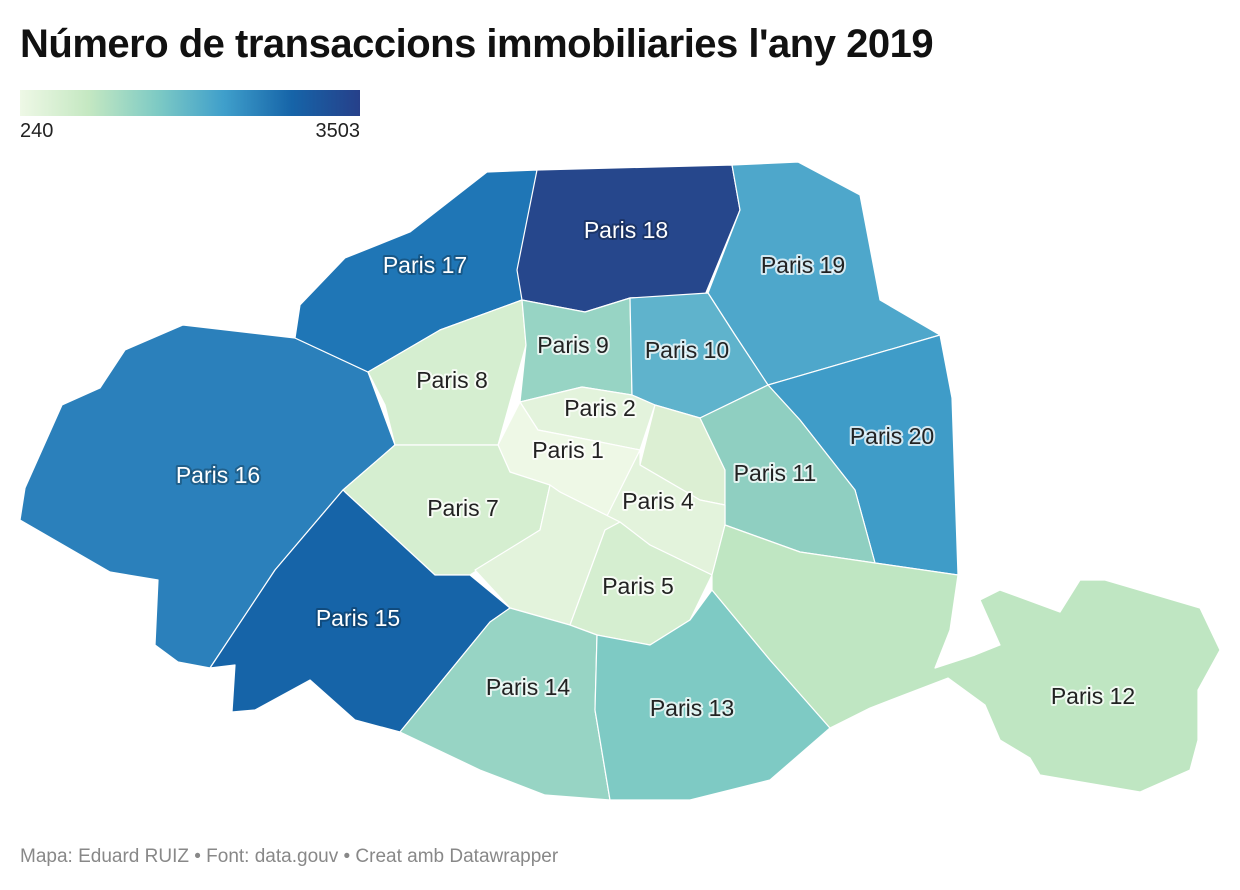 This screenshot has width=1240, height=890. What do you see at coordinates (658, 501) in the screenshot?
I see `district-label-4: Paris 4` at bounding box center [658, 501].